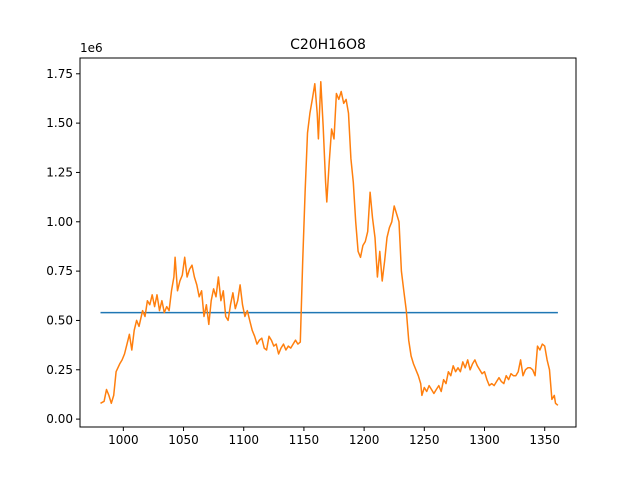  Describe the element at coordinates (484, 440) in the screenshot. I see `x-tick-label-6: 1300` at that location.